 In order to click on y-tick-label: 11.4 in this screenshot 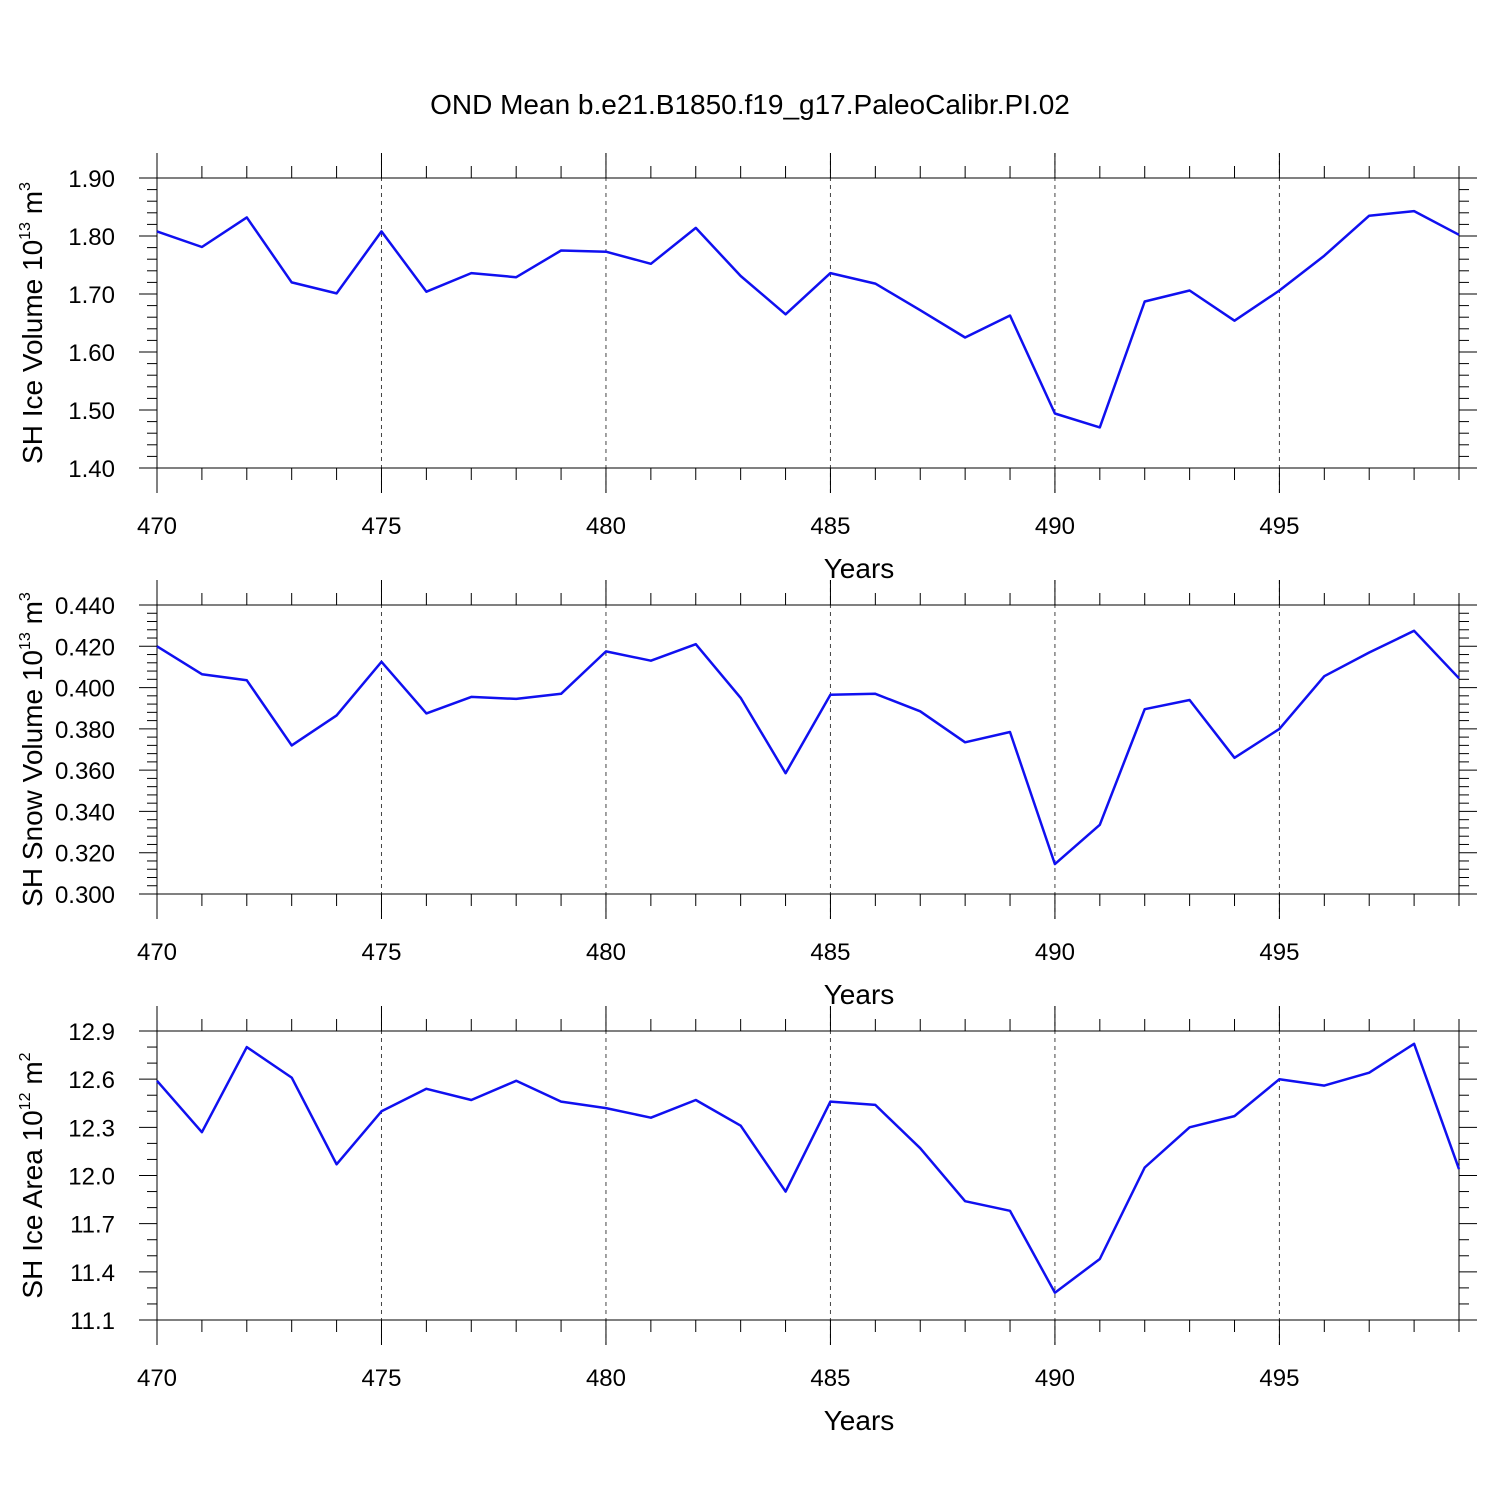, I will do `click(92, 1273)`.